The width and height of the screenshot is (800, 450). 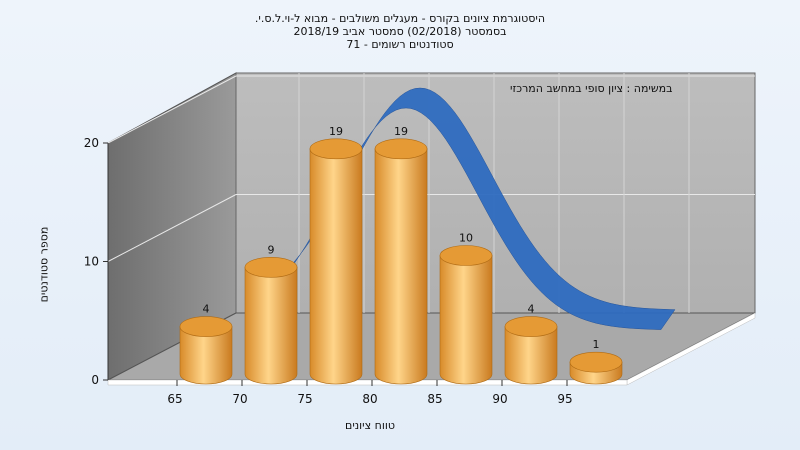 What do you see at coordinates (400, 31) in the screenshot?
I see `chart-title-line-2: בסמסטר (02/2018) סמסטר אביב 2018/19` at bounding box center [400, 31].